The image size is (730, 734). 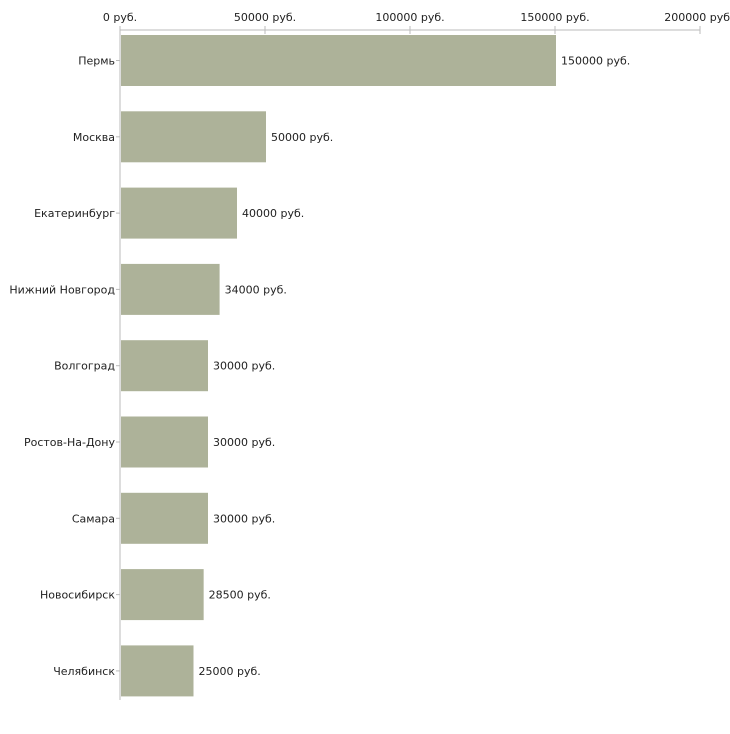 What do you see at coordinates (273, 213) in the screenshot?
I see `value-label: 40000 руб.` at bounding box center [273, 213].